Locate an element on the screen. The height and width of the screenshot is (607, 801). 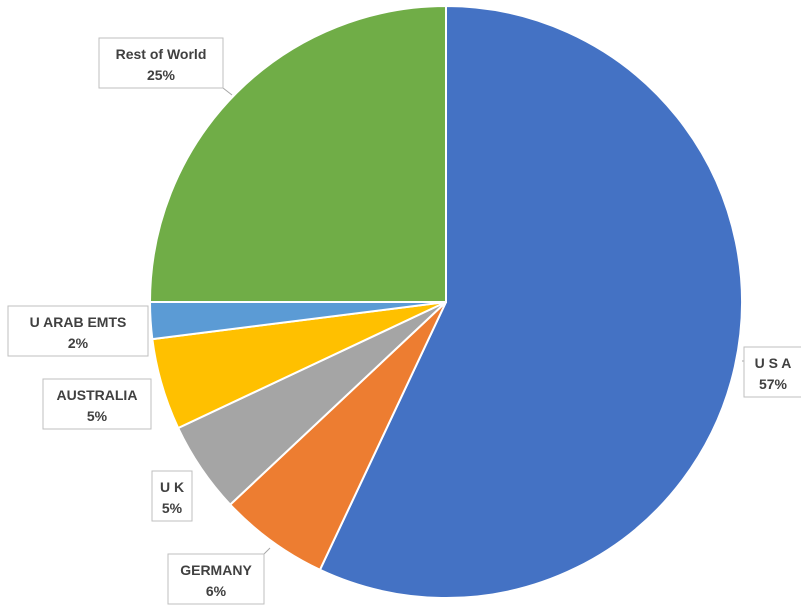
slice-label: AUSTRALIA is located at coordinates (97, 395).